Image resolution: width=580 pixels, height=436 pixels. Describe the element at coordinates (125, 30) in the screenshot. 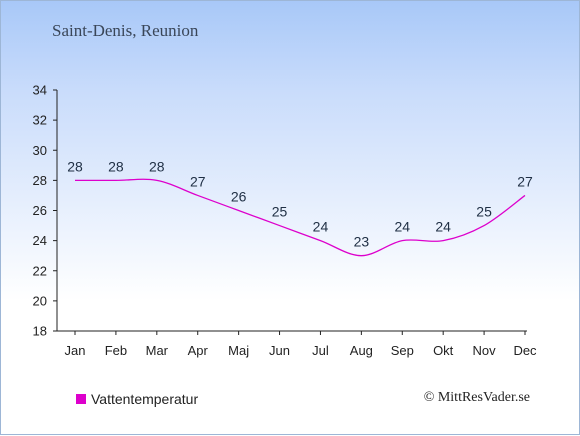

I see `chart-title: Saint-Denis, Reunion` at that location.